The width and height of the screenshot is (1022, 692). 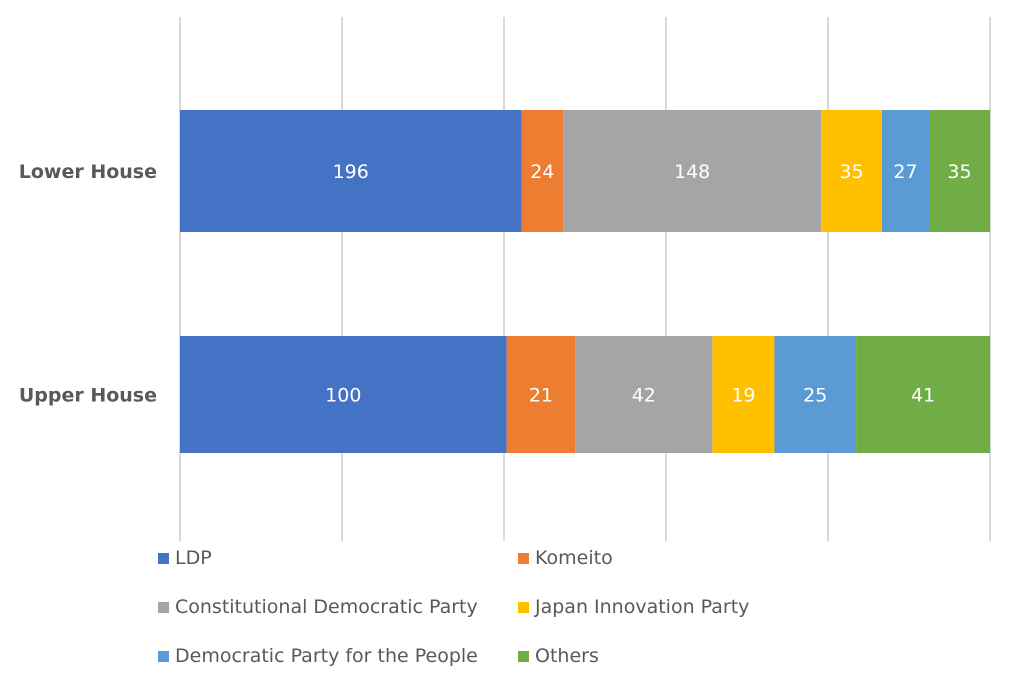 I want to click on legend-label: Others, so click(x=567, y=656).